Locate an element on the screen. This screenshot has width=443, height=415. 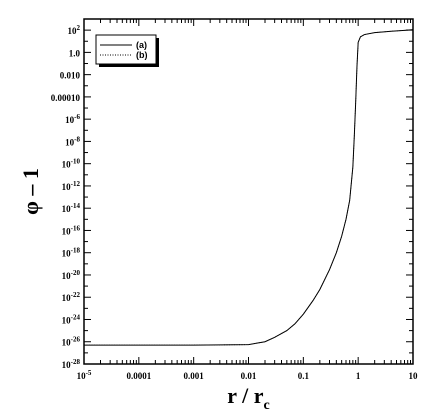
y-tick-label: 10² is located at coordinates (74, 30).